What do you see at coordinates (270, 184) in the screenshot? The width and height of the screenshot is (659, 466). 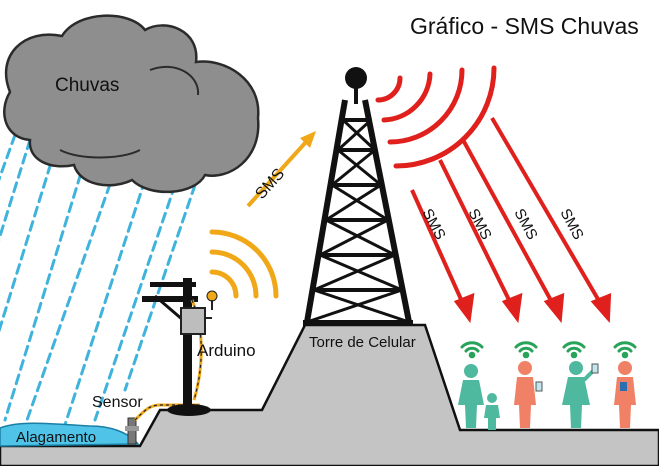 I see `sms-label-arduino: SMS` at bounding box center [270, 184].